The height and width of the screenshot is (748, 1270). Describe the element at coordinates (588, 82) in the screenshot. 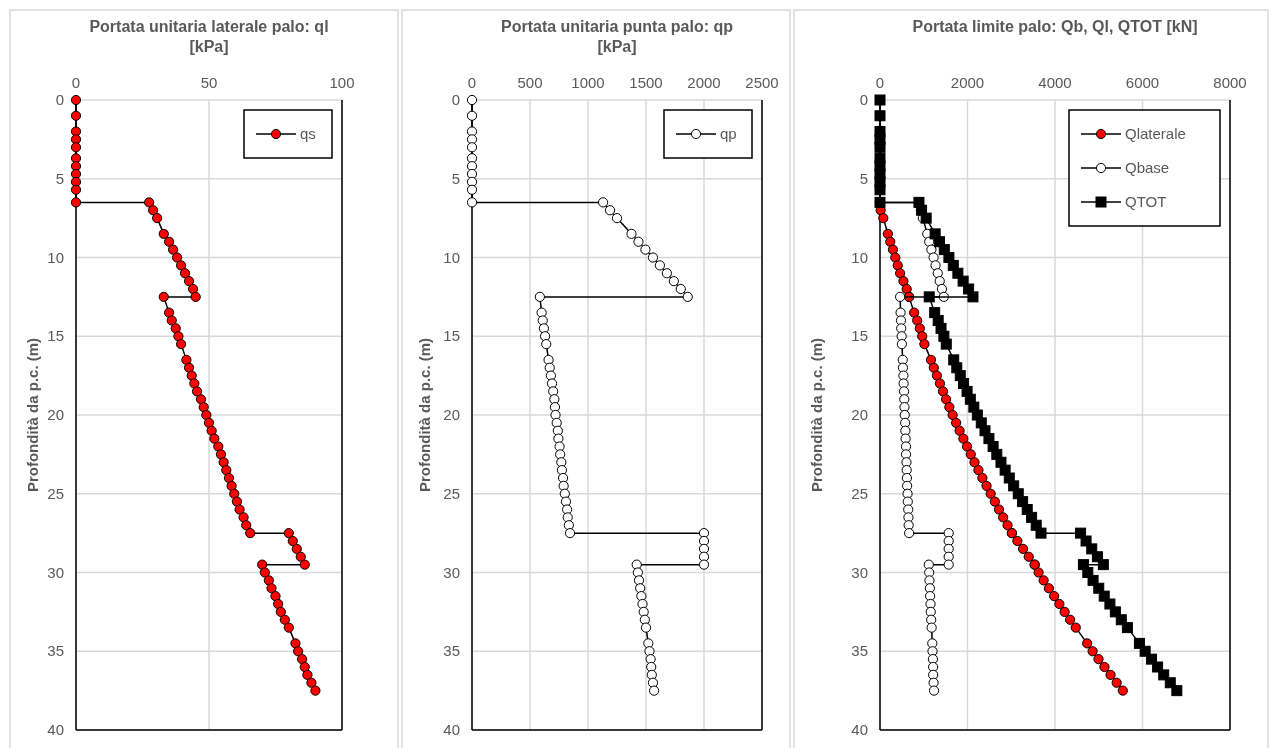

I see `x-tick-label: 1000` at that location.